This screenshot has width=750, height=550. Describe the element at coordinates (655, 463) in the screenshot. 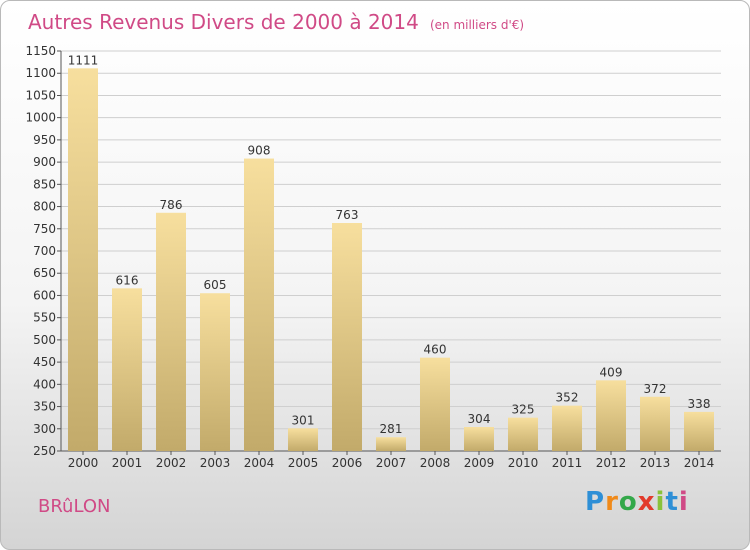

I see `x-tick-label: 2013` at that location.